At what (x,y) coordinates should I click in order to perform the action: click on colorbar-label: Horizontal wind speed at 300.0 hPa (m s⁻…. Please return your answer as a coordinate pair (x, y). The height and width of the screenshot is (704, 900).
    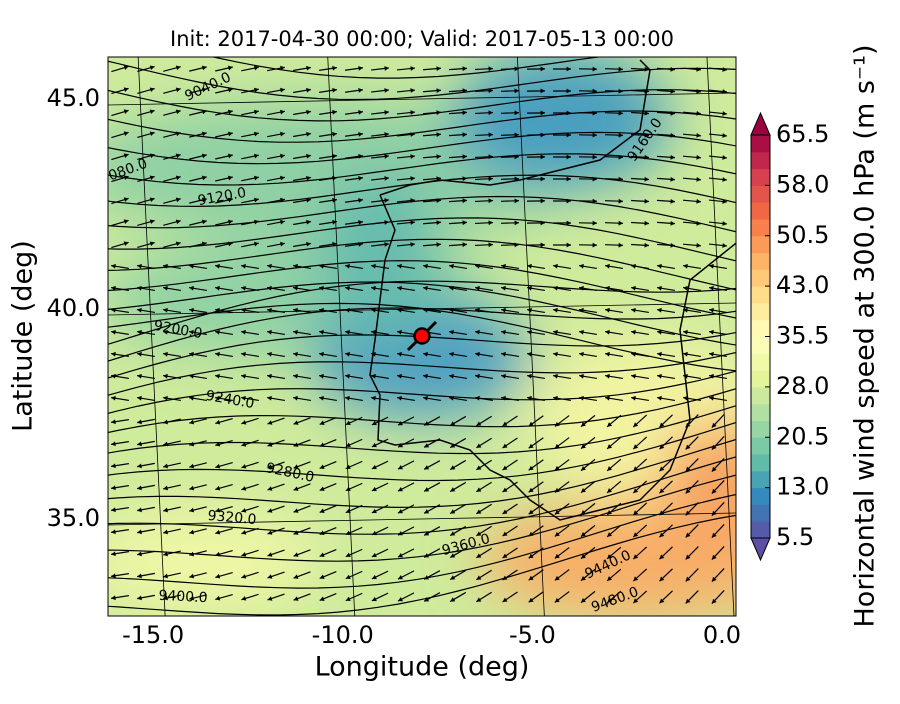
    Looking at the image, I should click on (865, 335).